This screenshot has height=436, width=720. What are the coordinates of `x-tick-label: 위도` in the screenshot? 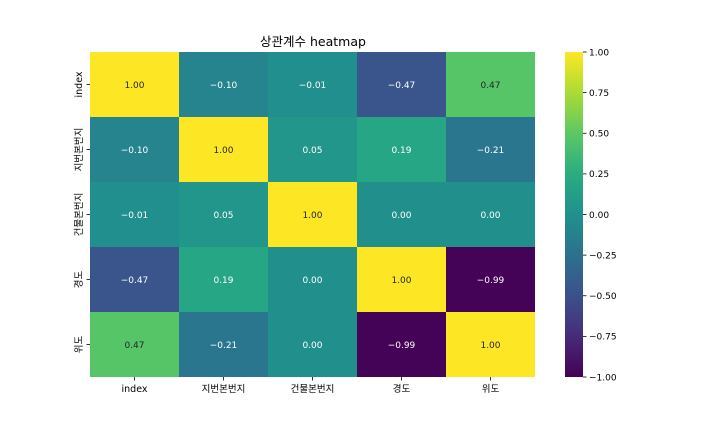 It's located at (491, 389).